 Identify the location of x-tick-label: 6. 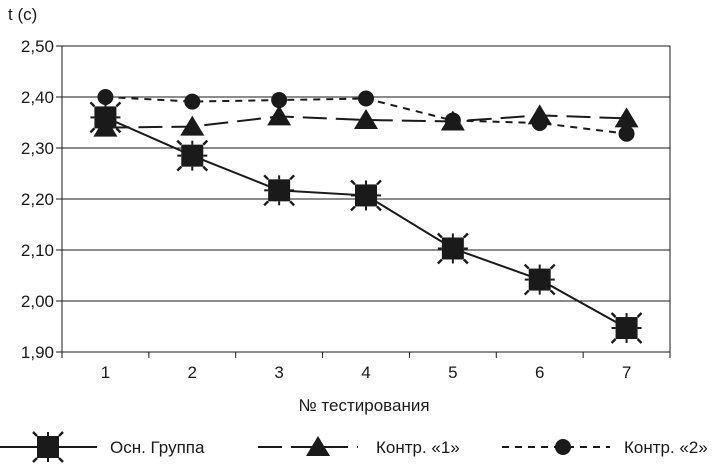
(539, 372).